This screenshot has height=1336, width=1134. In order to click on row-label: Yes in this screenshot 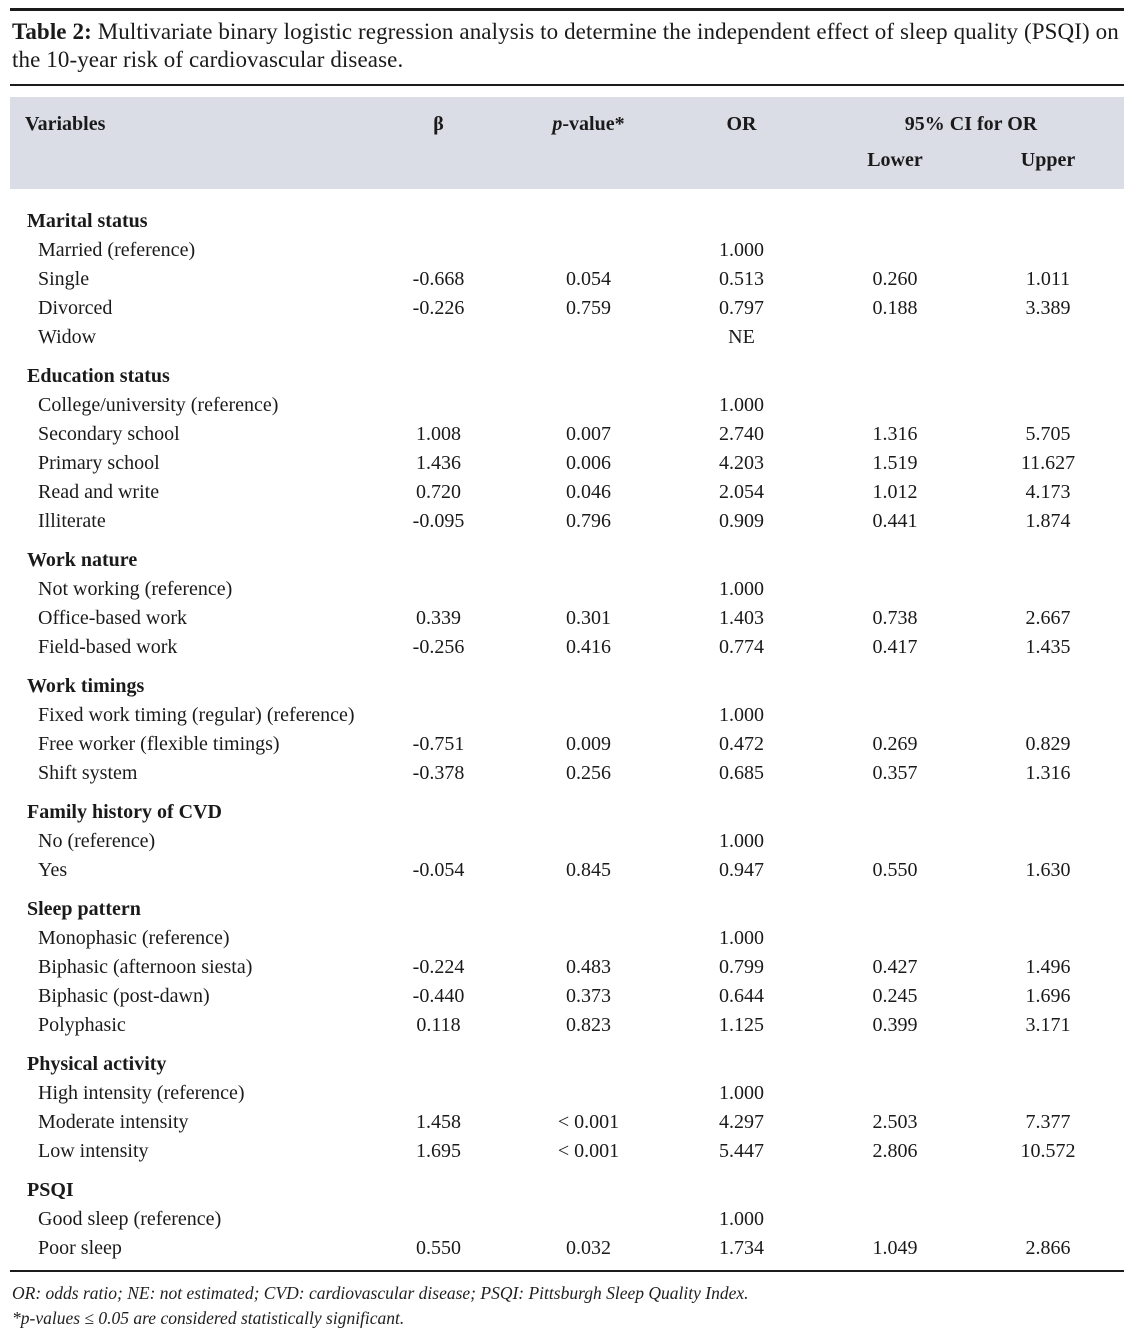, I will do `click(53, 870)`.